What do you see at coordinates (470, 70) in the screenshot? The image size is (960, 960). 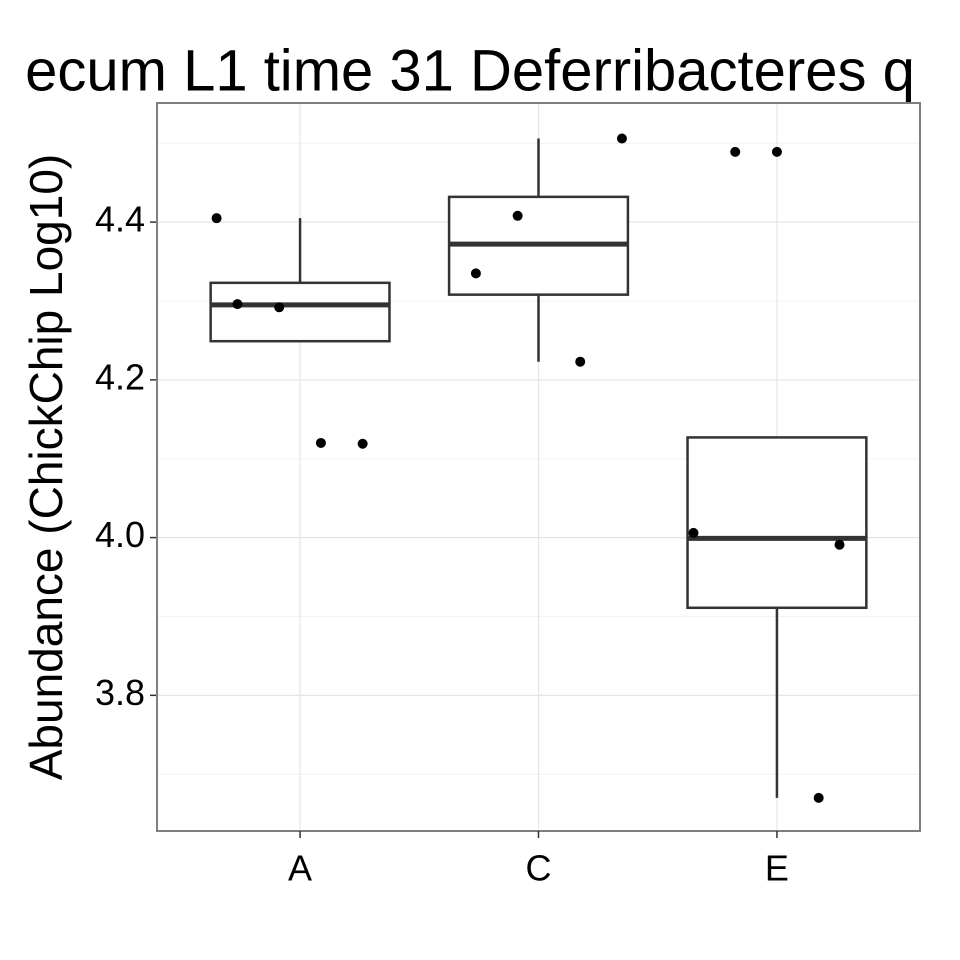 I see `chart-title: ecum L1 time 31 Deferribacteres q` at bounding box center [470, 70].